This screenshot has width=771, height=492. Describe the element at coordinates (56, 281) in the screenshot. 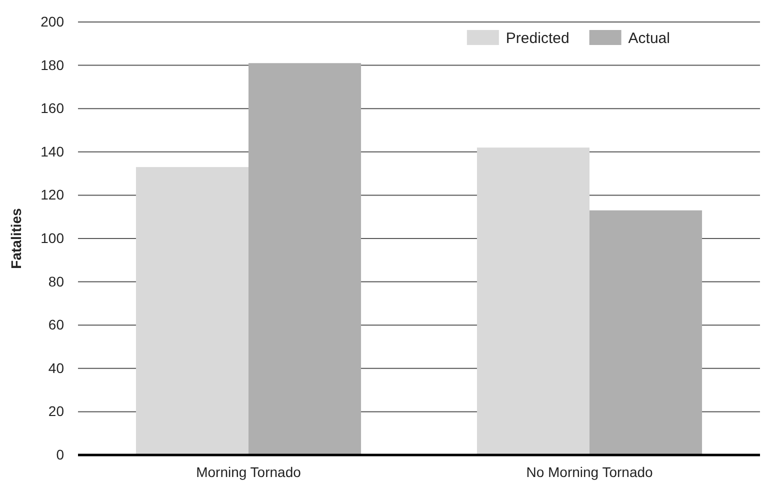

I see `y-tick-label: 80` at that location.